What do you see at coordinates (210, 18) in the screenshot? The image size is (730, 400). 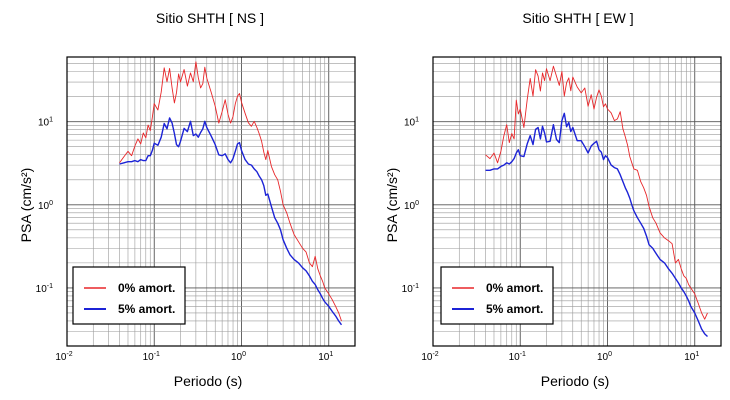 I see `chart-title: Sitio SHTH [ NS ]` at bounding box center [210, 18].